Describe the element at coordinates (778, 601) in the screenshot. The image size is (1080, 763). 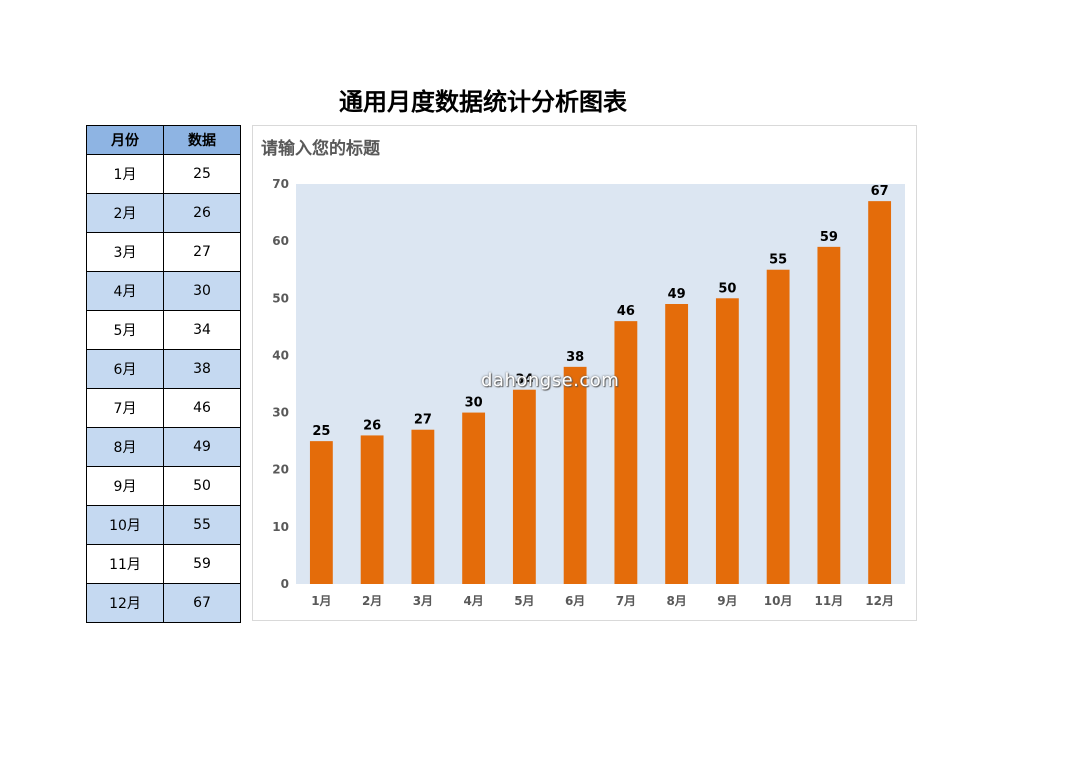
I see `x-tick-label: 10月` at that location.